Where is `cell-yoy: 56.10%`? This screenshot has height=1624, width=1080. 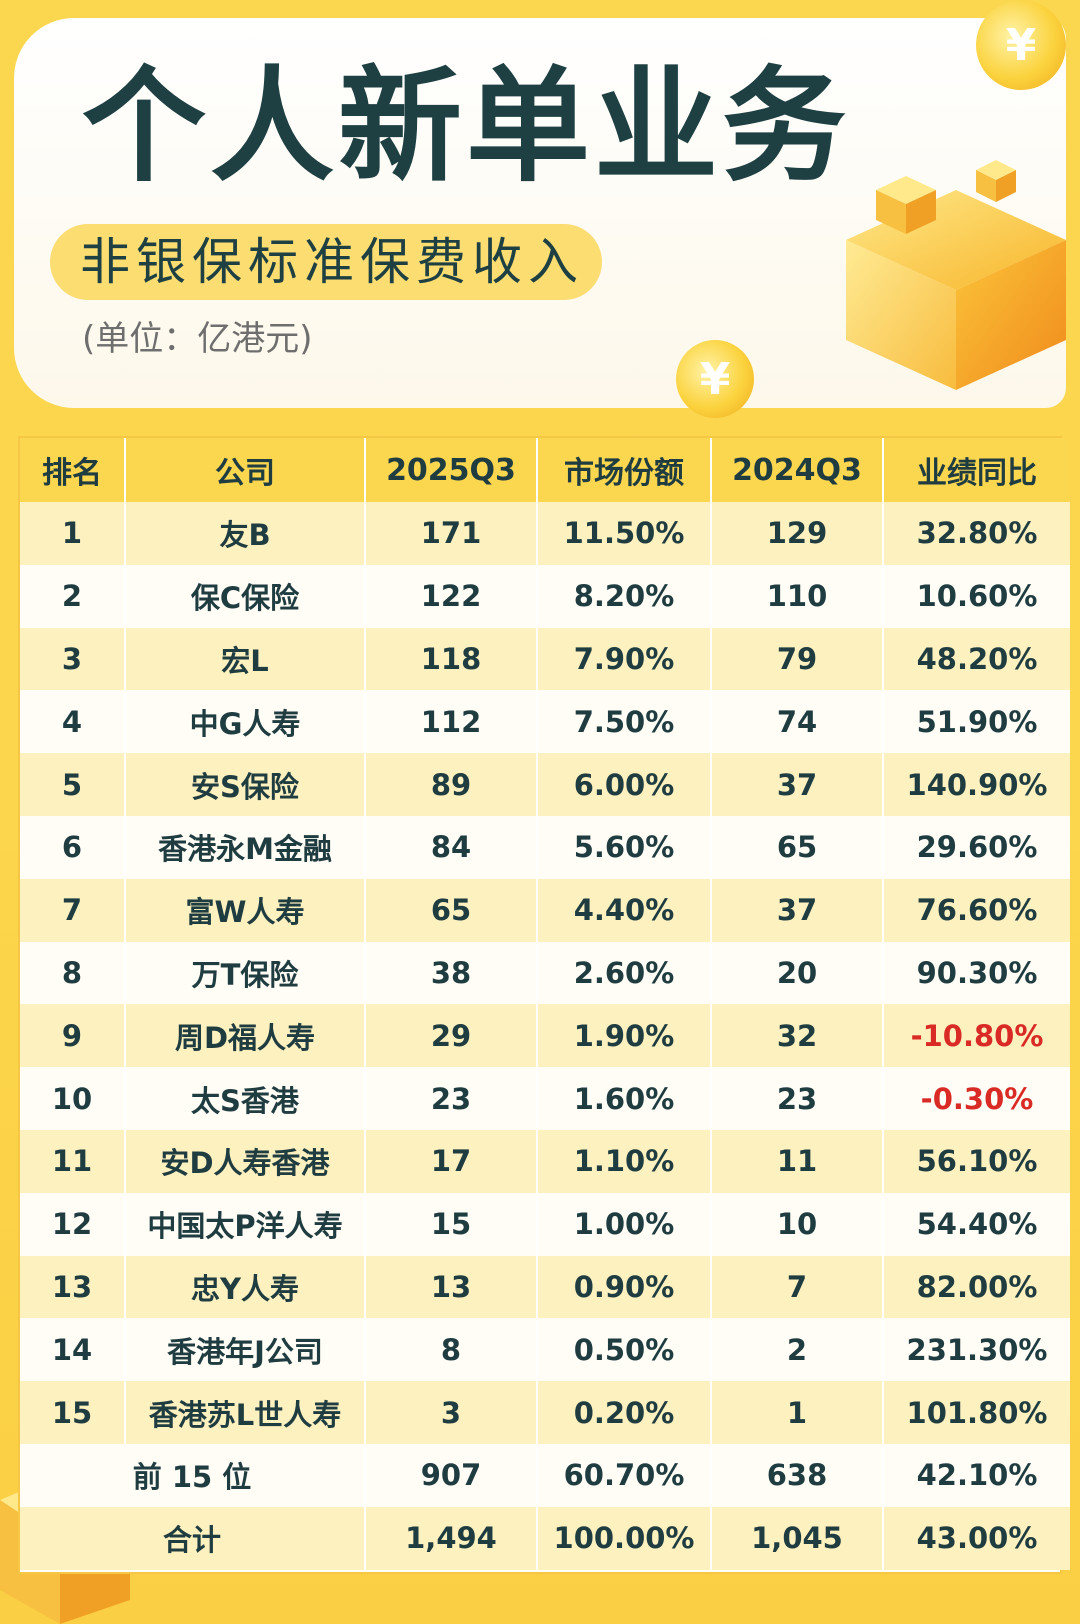
cell-yoy: 56.10% is located at coordinates (976, 1161).